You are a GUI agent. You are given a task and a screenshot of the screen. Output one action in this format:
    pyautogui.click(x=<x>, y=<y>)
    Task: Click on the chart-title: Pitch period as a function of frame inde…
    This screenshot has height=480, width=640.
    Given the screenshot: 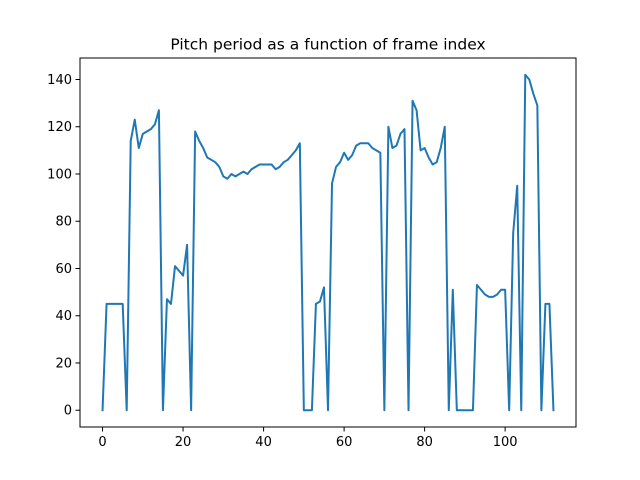 What is the action you would take?
    pyautogui.click(x=327, y=45)
    